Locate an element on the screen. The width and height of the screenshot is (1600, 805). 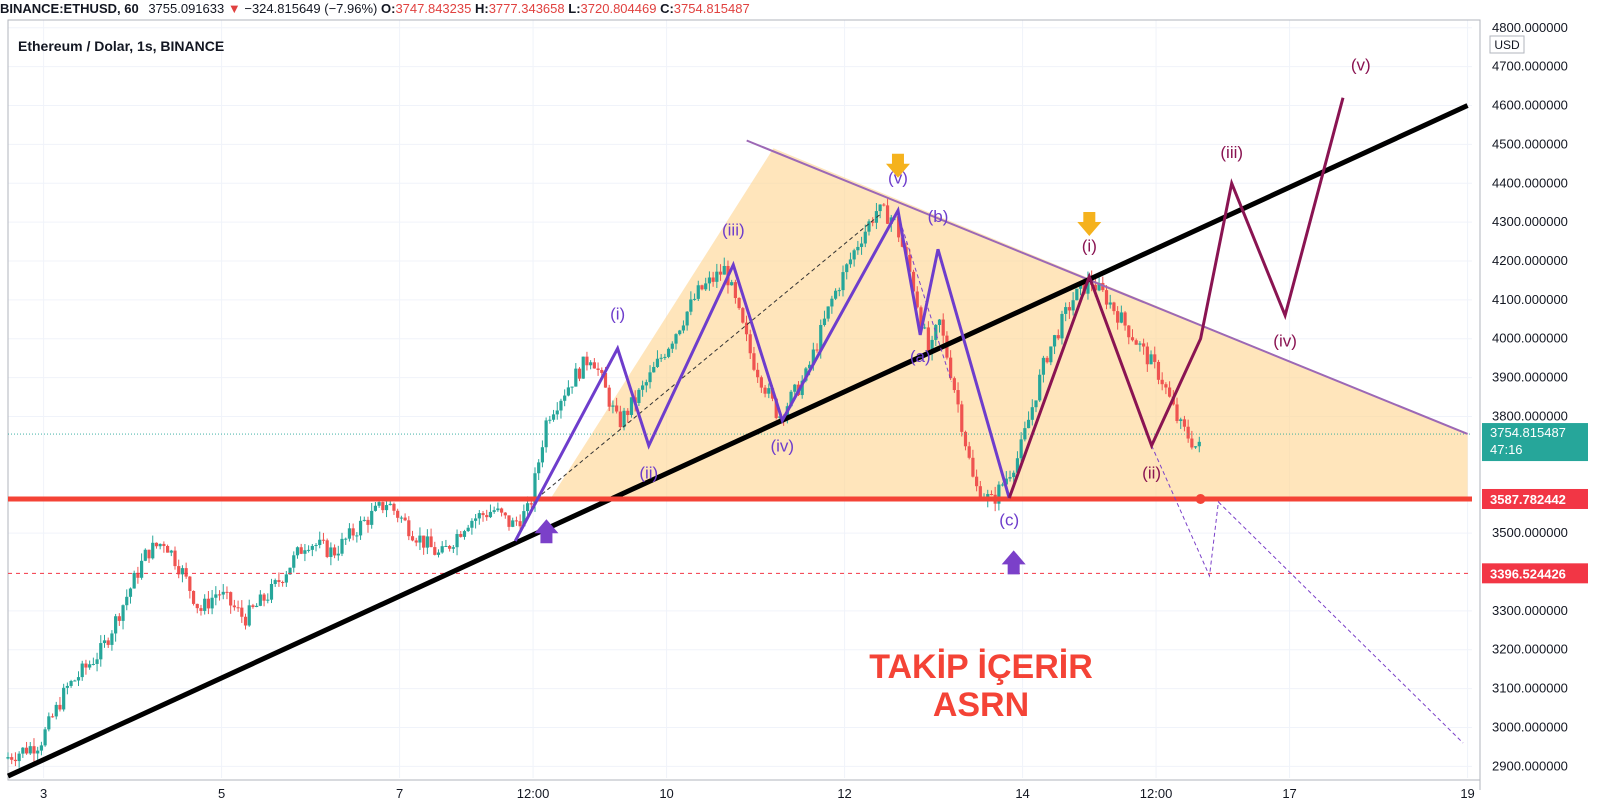
y-tick-label: 3300.000000 is located at coordinates (1530, 610).